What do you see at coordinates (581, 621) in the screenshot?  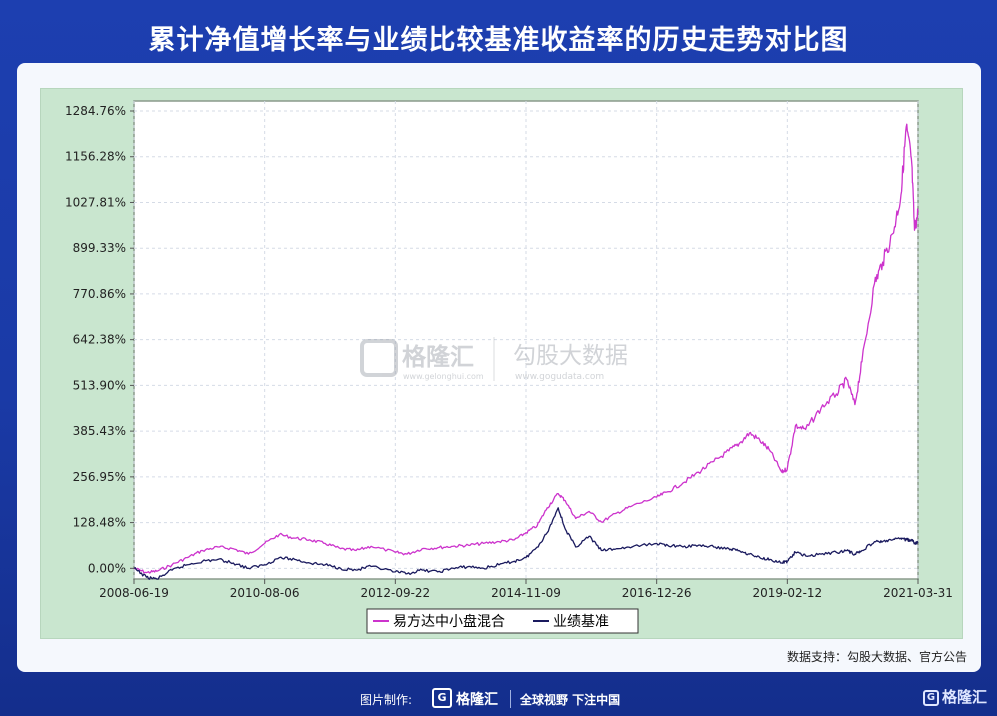 I see `legend-benchmark-label: 业绩基准` at bounding box center [581, 621].